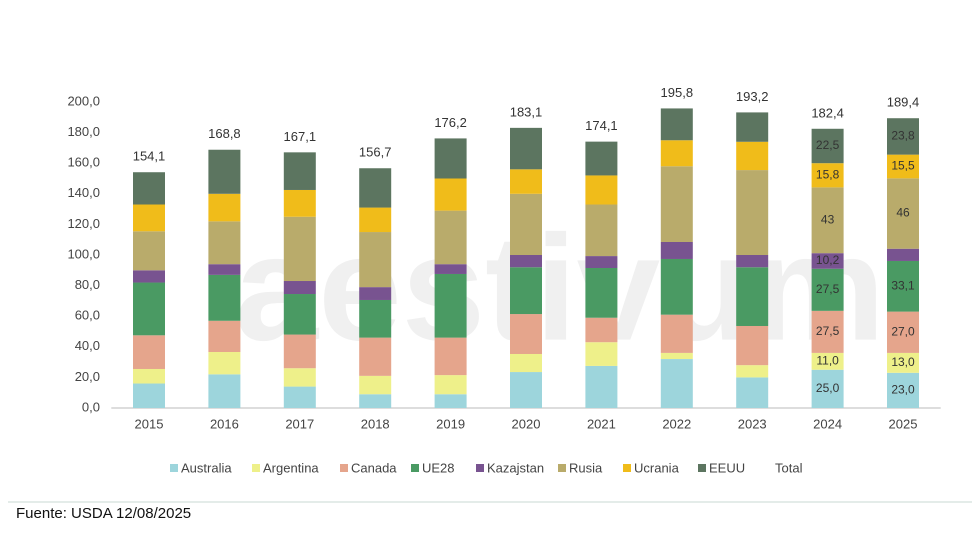  Describe the element at coordinates (903, 362) in the screenshot. I see `segment-label: 13,0` at that location.